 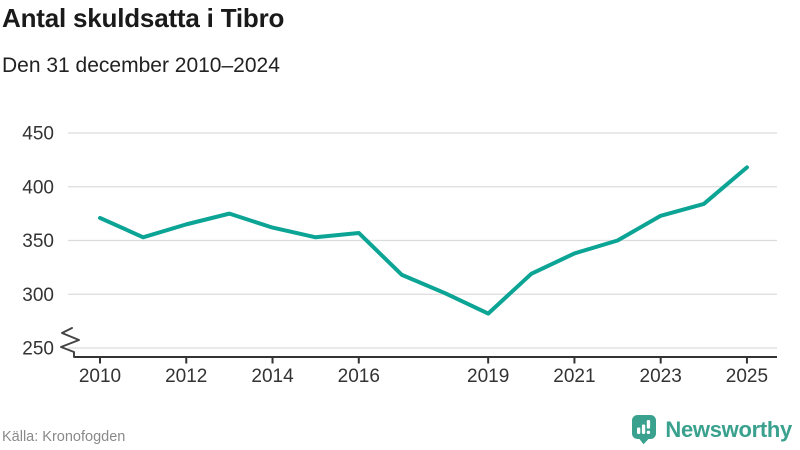 What do you see at coordinates (38, 295) in the screenshot?
I see `y-axis-tick-label: 300` at bounding box center [38, 295].